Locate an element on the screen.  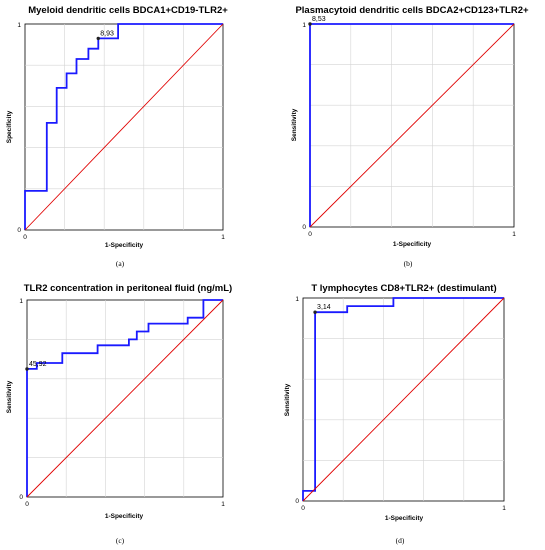
panel-a-y-tick-label: 0 is located at coordinates (19, 230).